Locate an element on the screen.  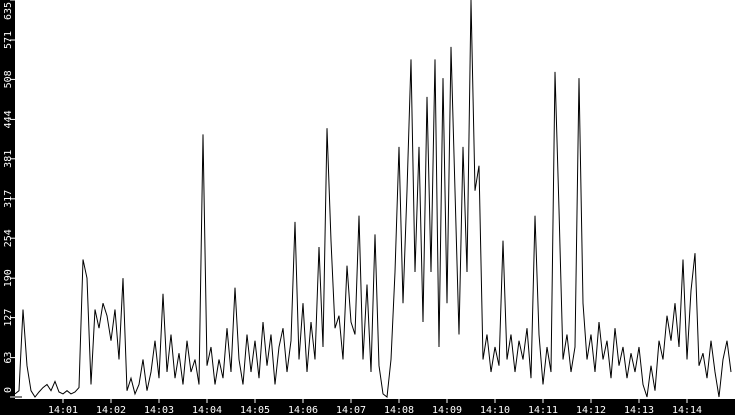
y-tick-label: 63 is located at coordinates (8, 358).